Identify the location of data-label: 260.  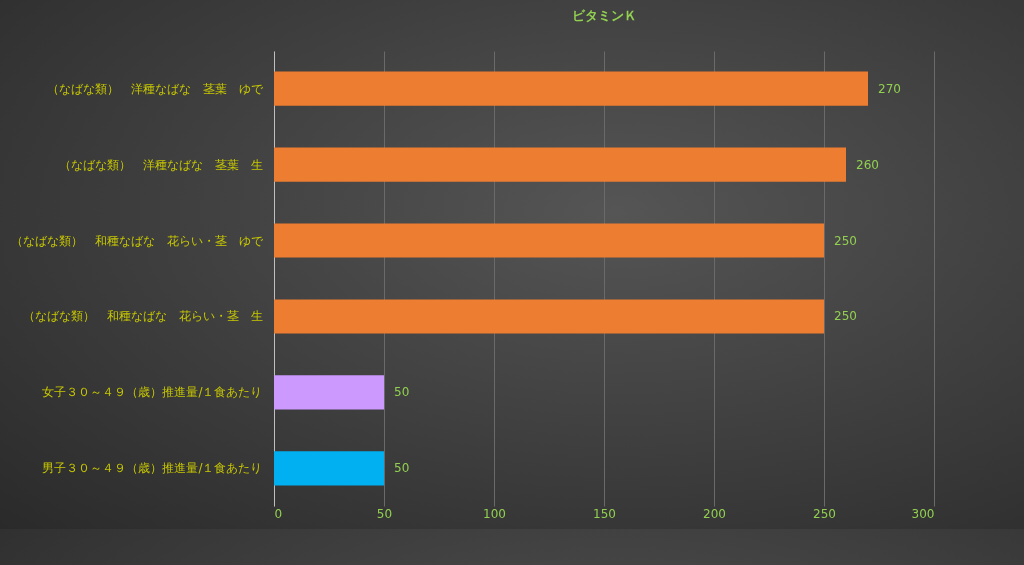
(867, 164).